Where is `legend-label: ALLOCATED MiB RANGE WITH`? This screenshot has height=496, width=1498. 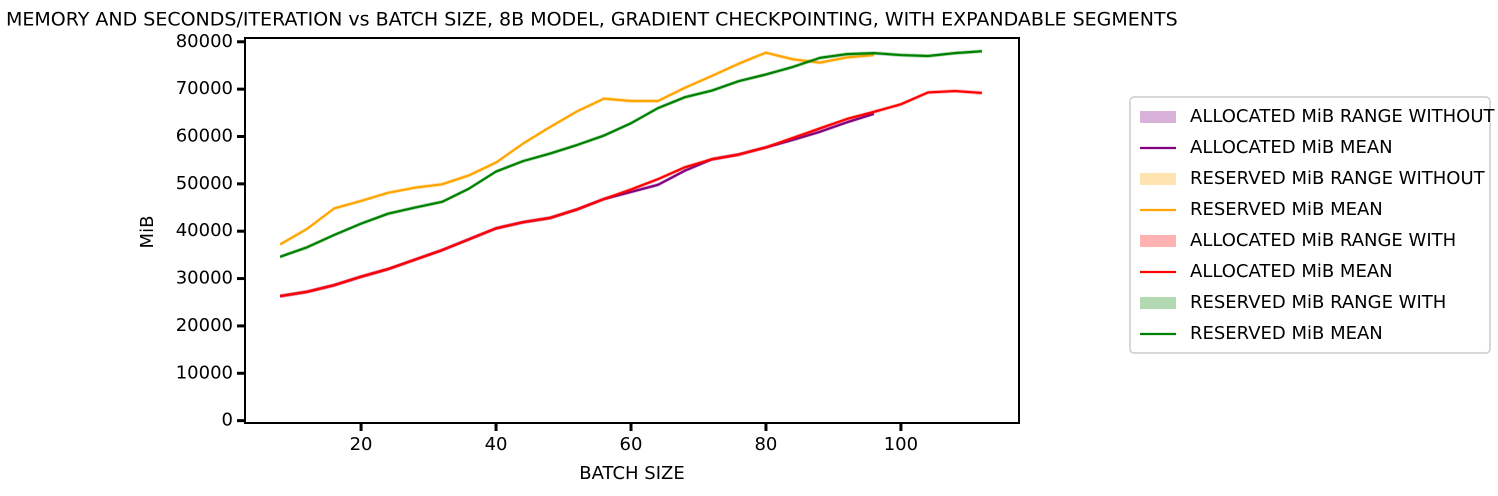
legend-label: ALLOCATED MiB RANGE WITH is located at coordinates (1323, 240).